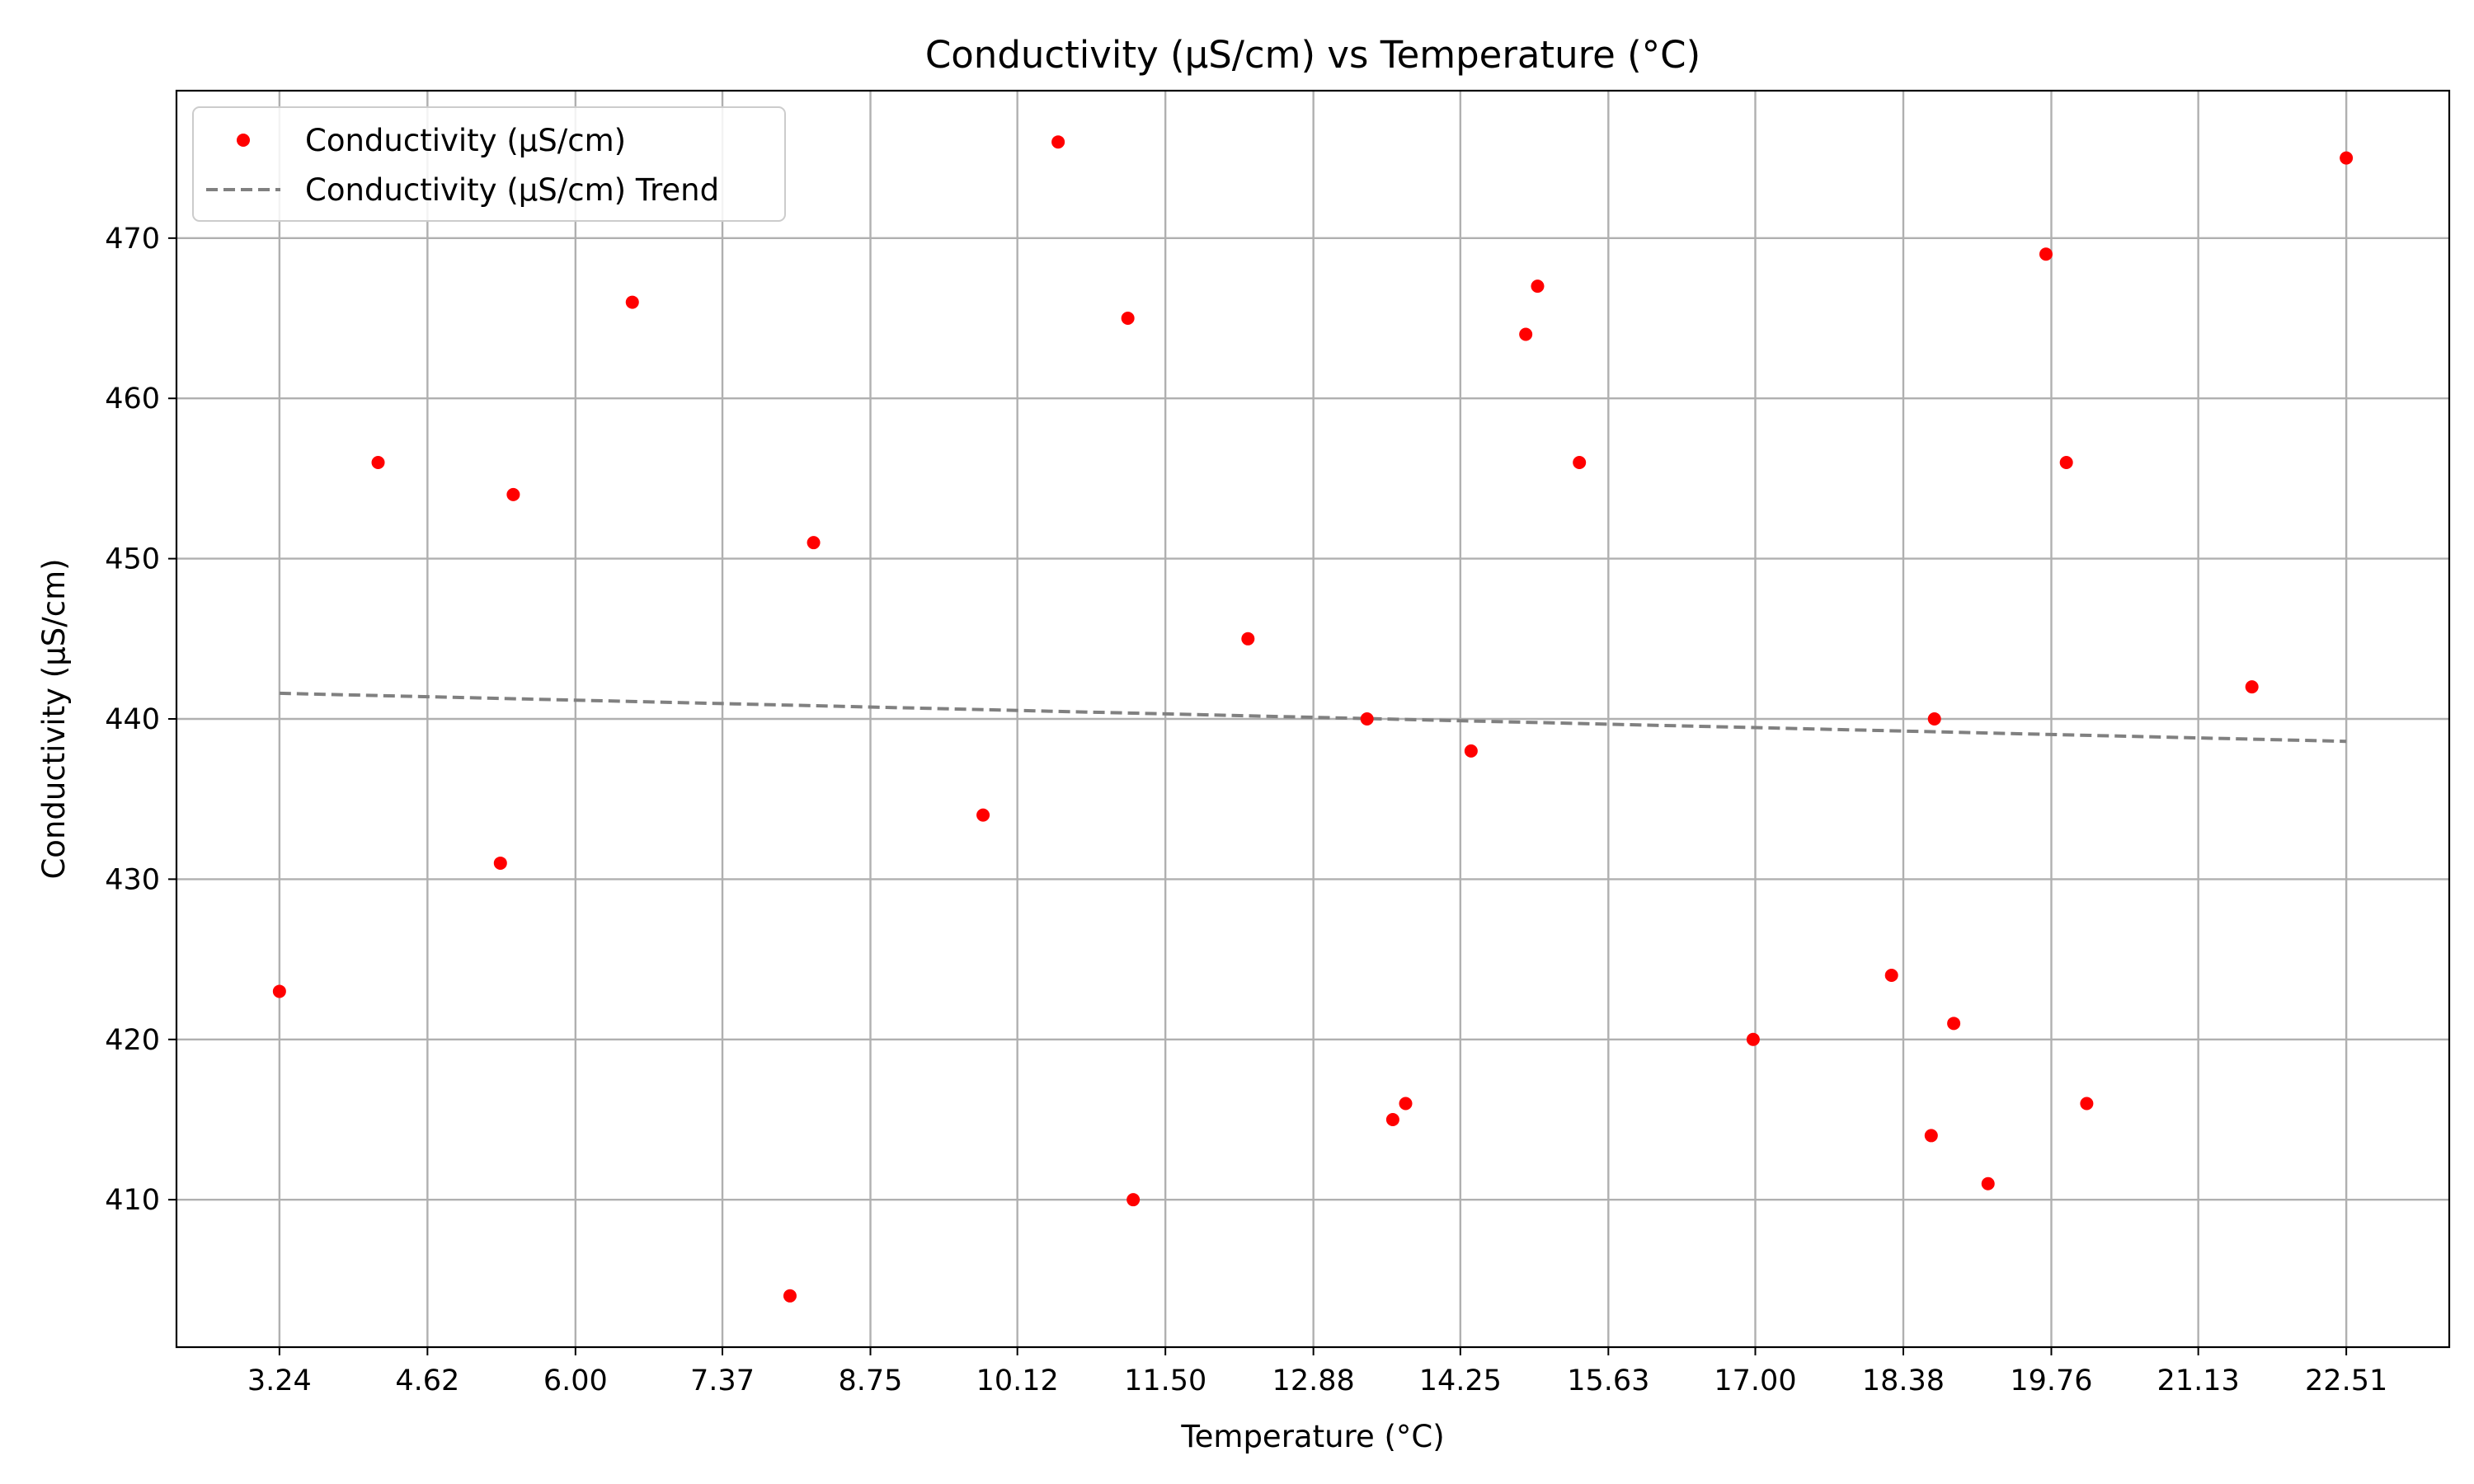  What do you see at coordinates (2346, 1380) in the screenshot?
I see `x-tick-label: 22.51` at bounding box center [2346, 1380].